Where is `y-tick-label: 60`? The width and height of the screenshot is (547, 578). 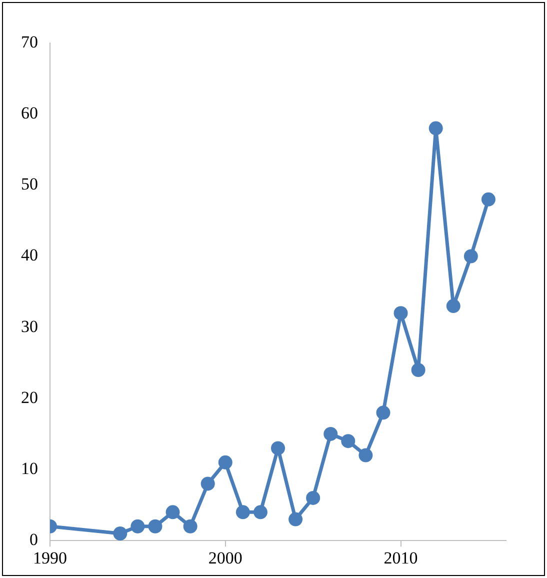
y-tick-label: 60 is located at coordinates (29, 113).